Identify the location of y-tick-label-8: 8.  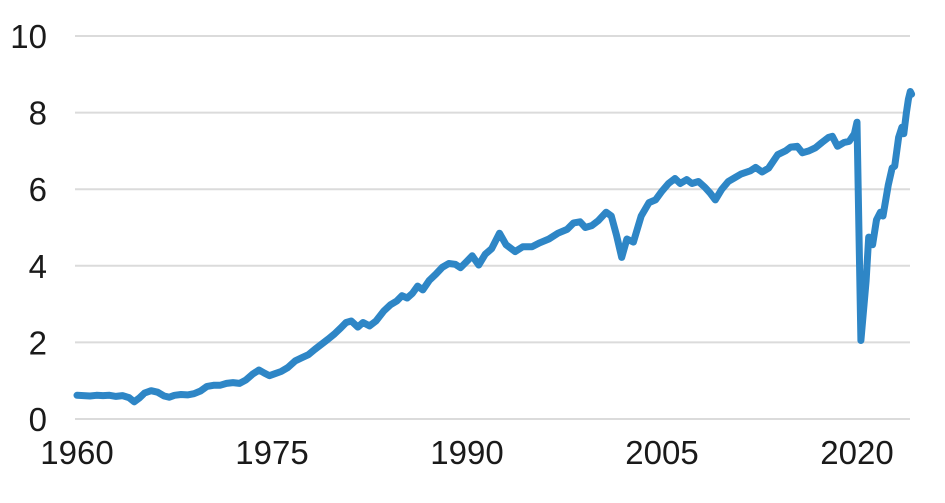
(38, 113).